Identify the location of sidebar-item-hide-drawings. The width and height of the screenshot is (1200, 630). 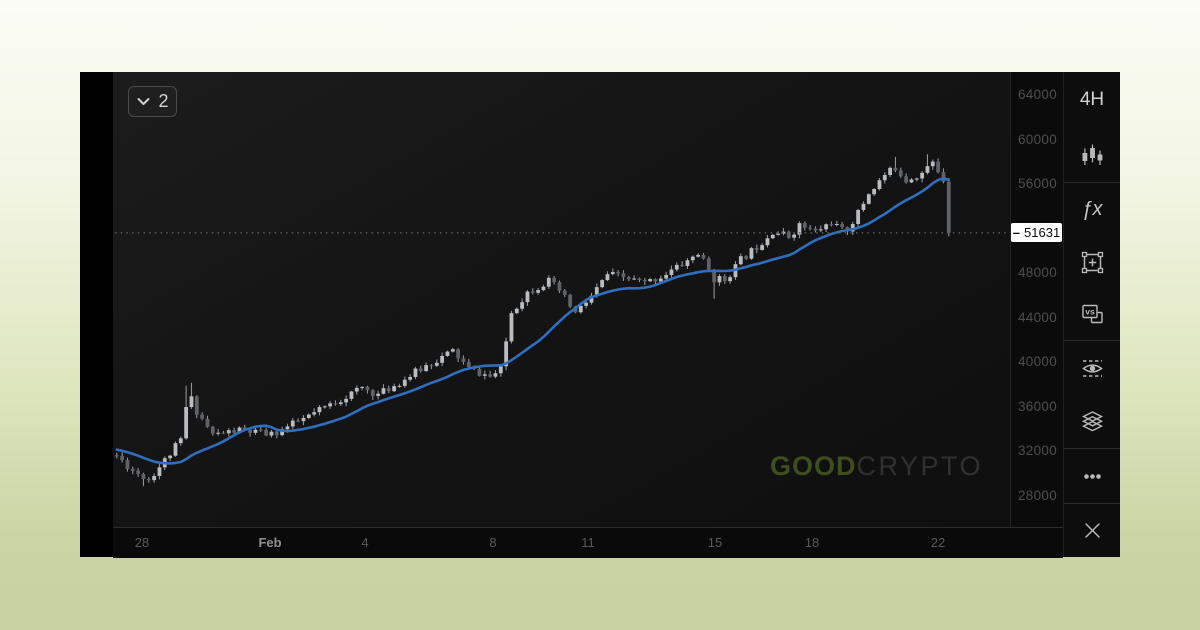
(1092, 368).